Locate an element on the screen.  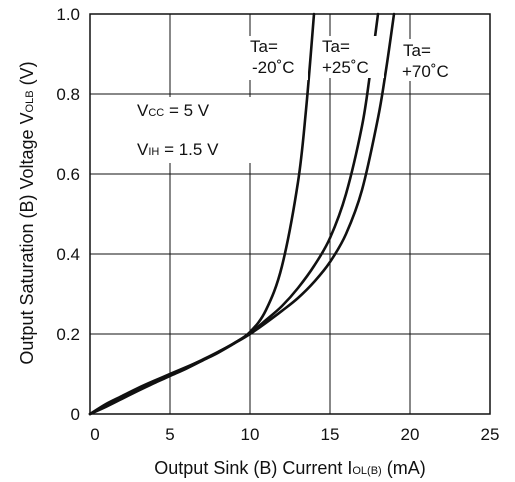
x-tick-label: 20 is located at coordinates (410, 434).